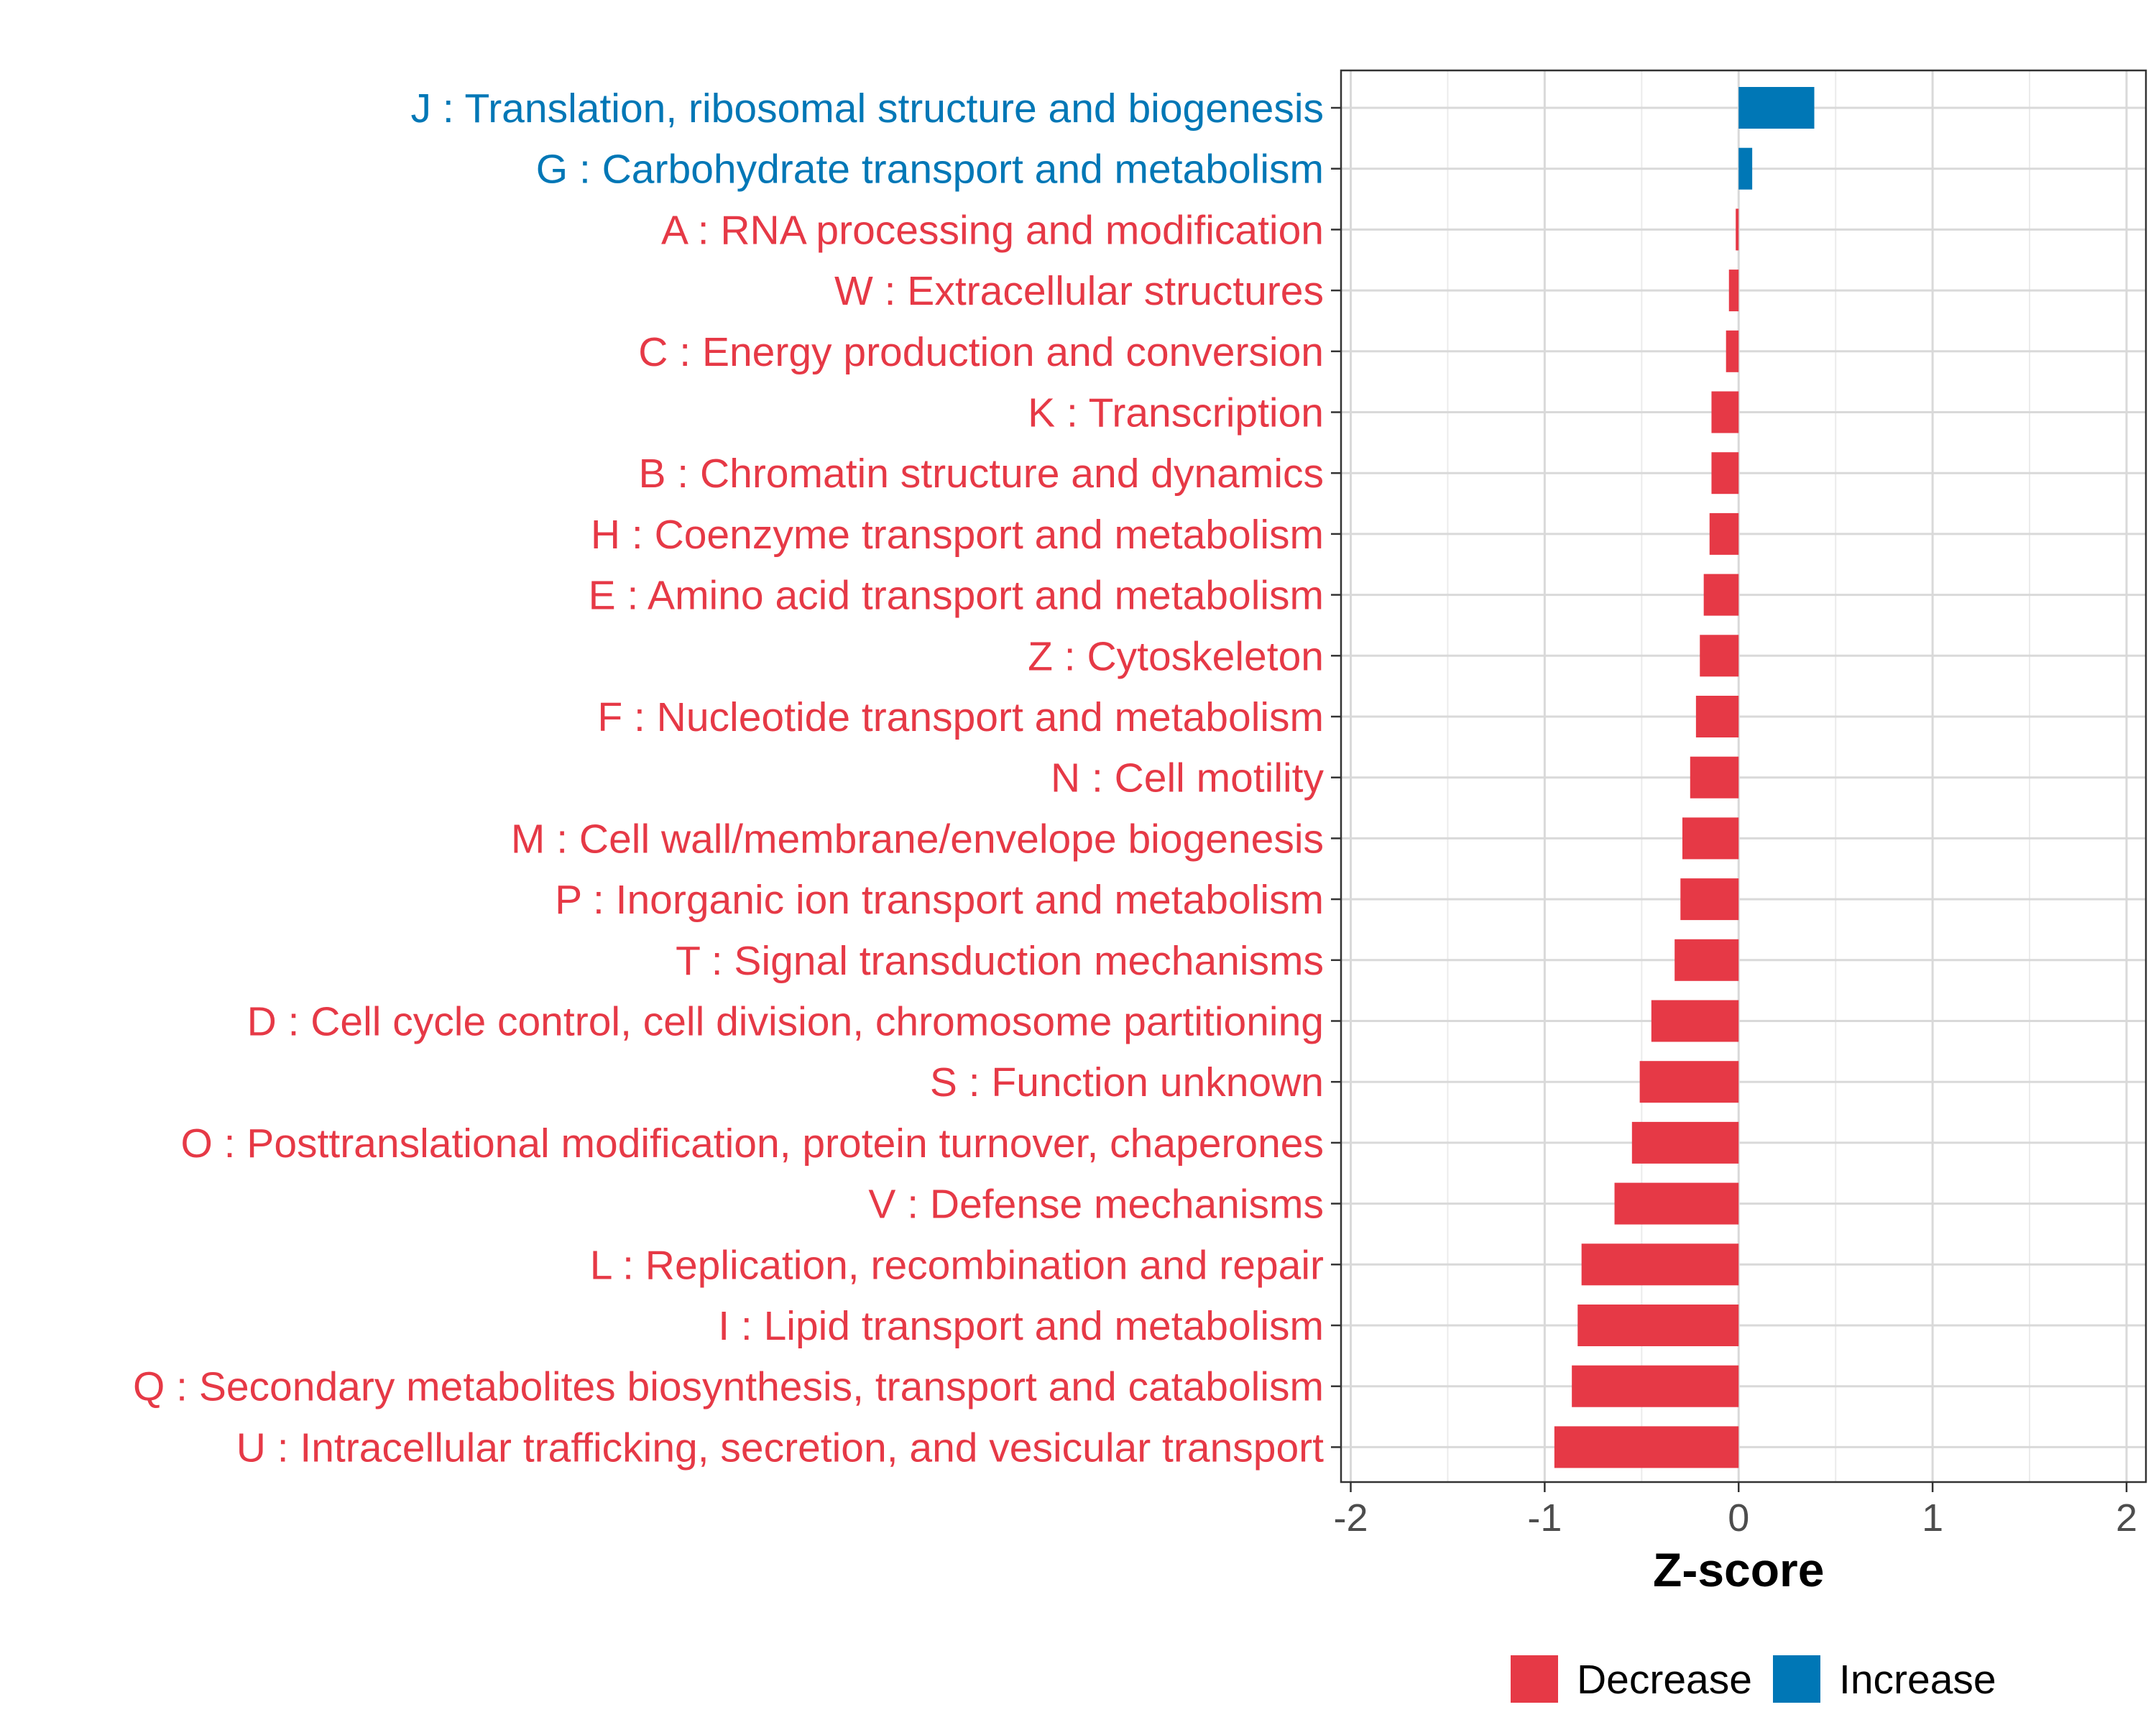  I want to click on bars, so click(1685, 777).